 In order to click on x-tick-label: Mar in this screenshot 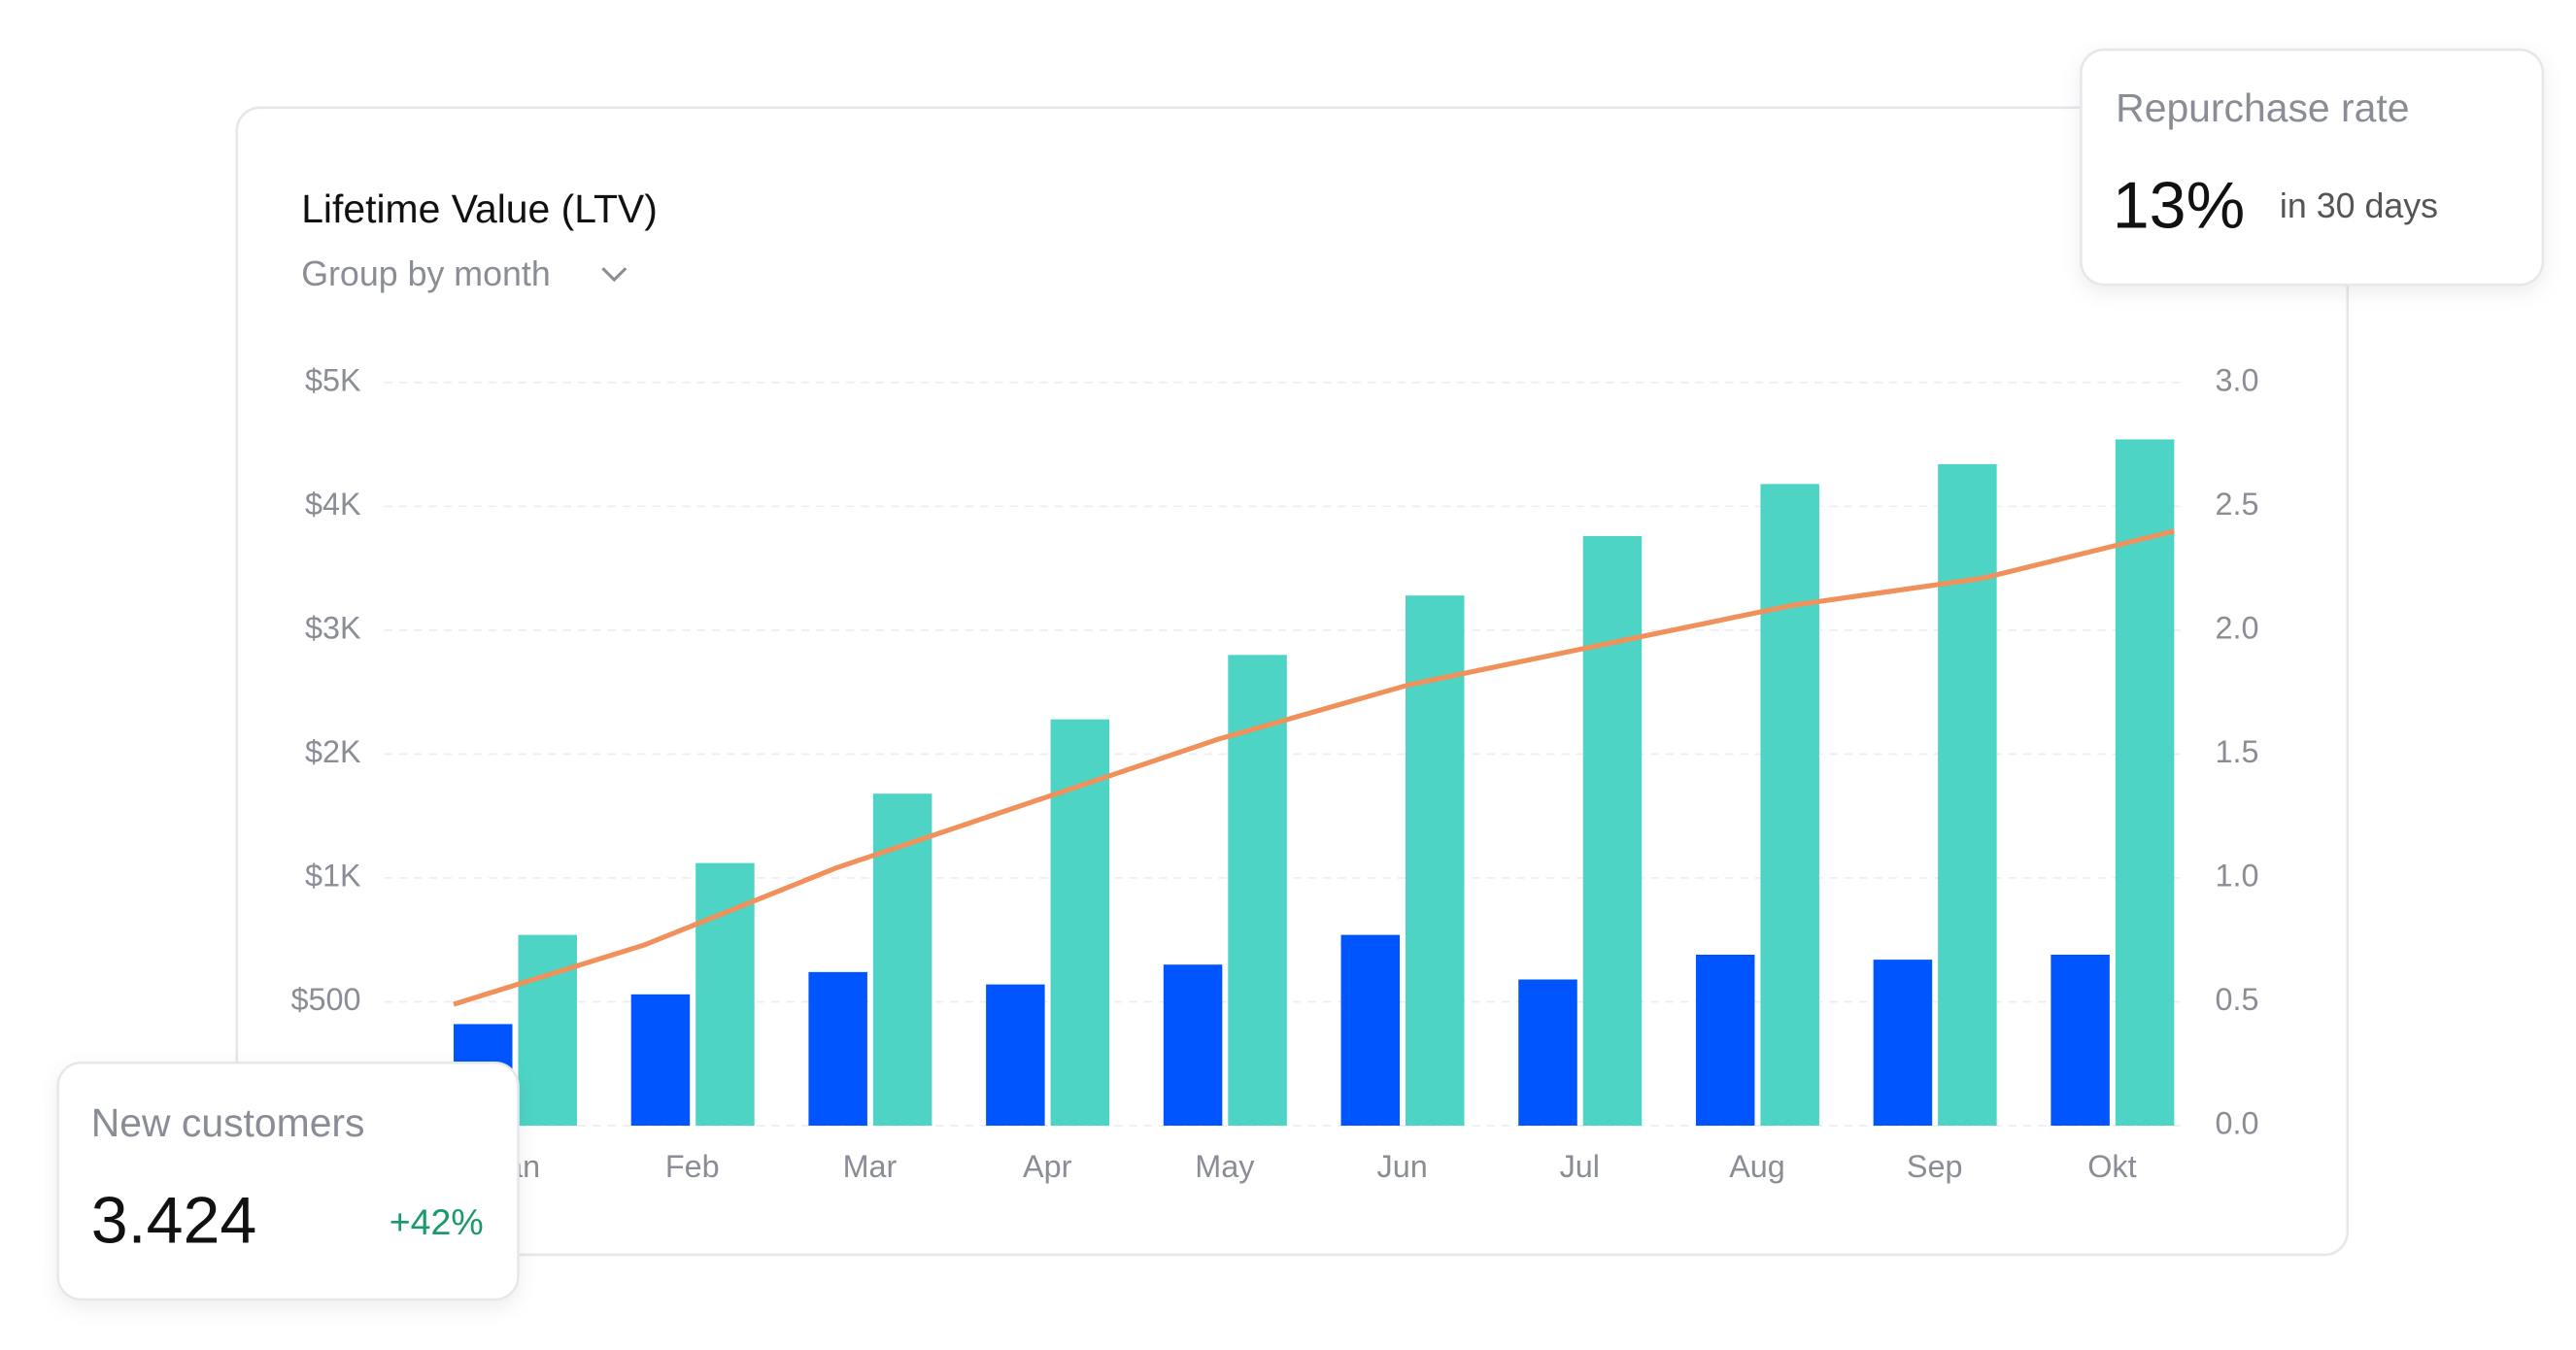, I will do `click(870, 1166)`.